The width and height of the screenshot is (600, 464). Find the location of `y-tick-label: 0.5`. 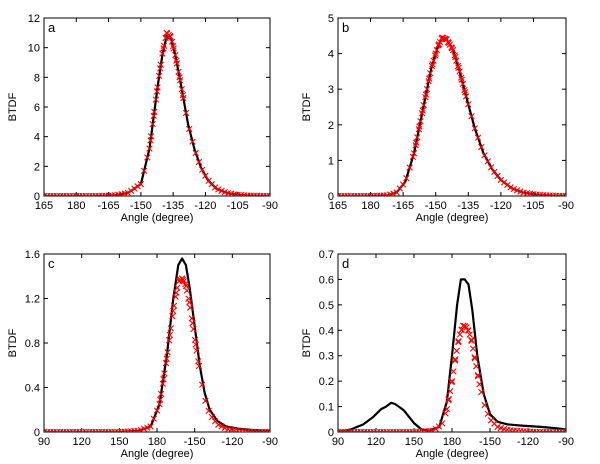

y-tick-label: 0.5 is located at coordinates (326, 306).